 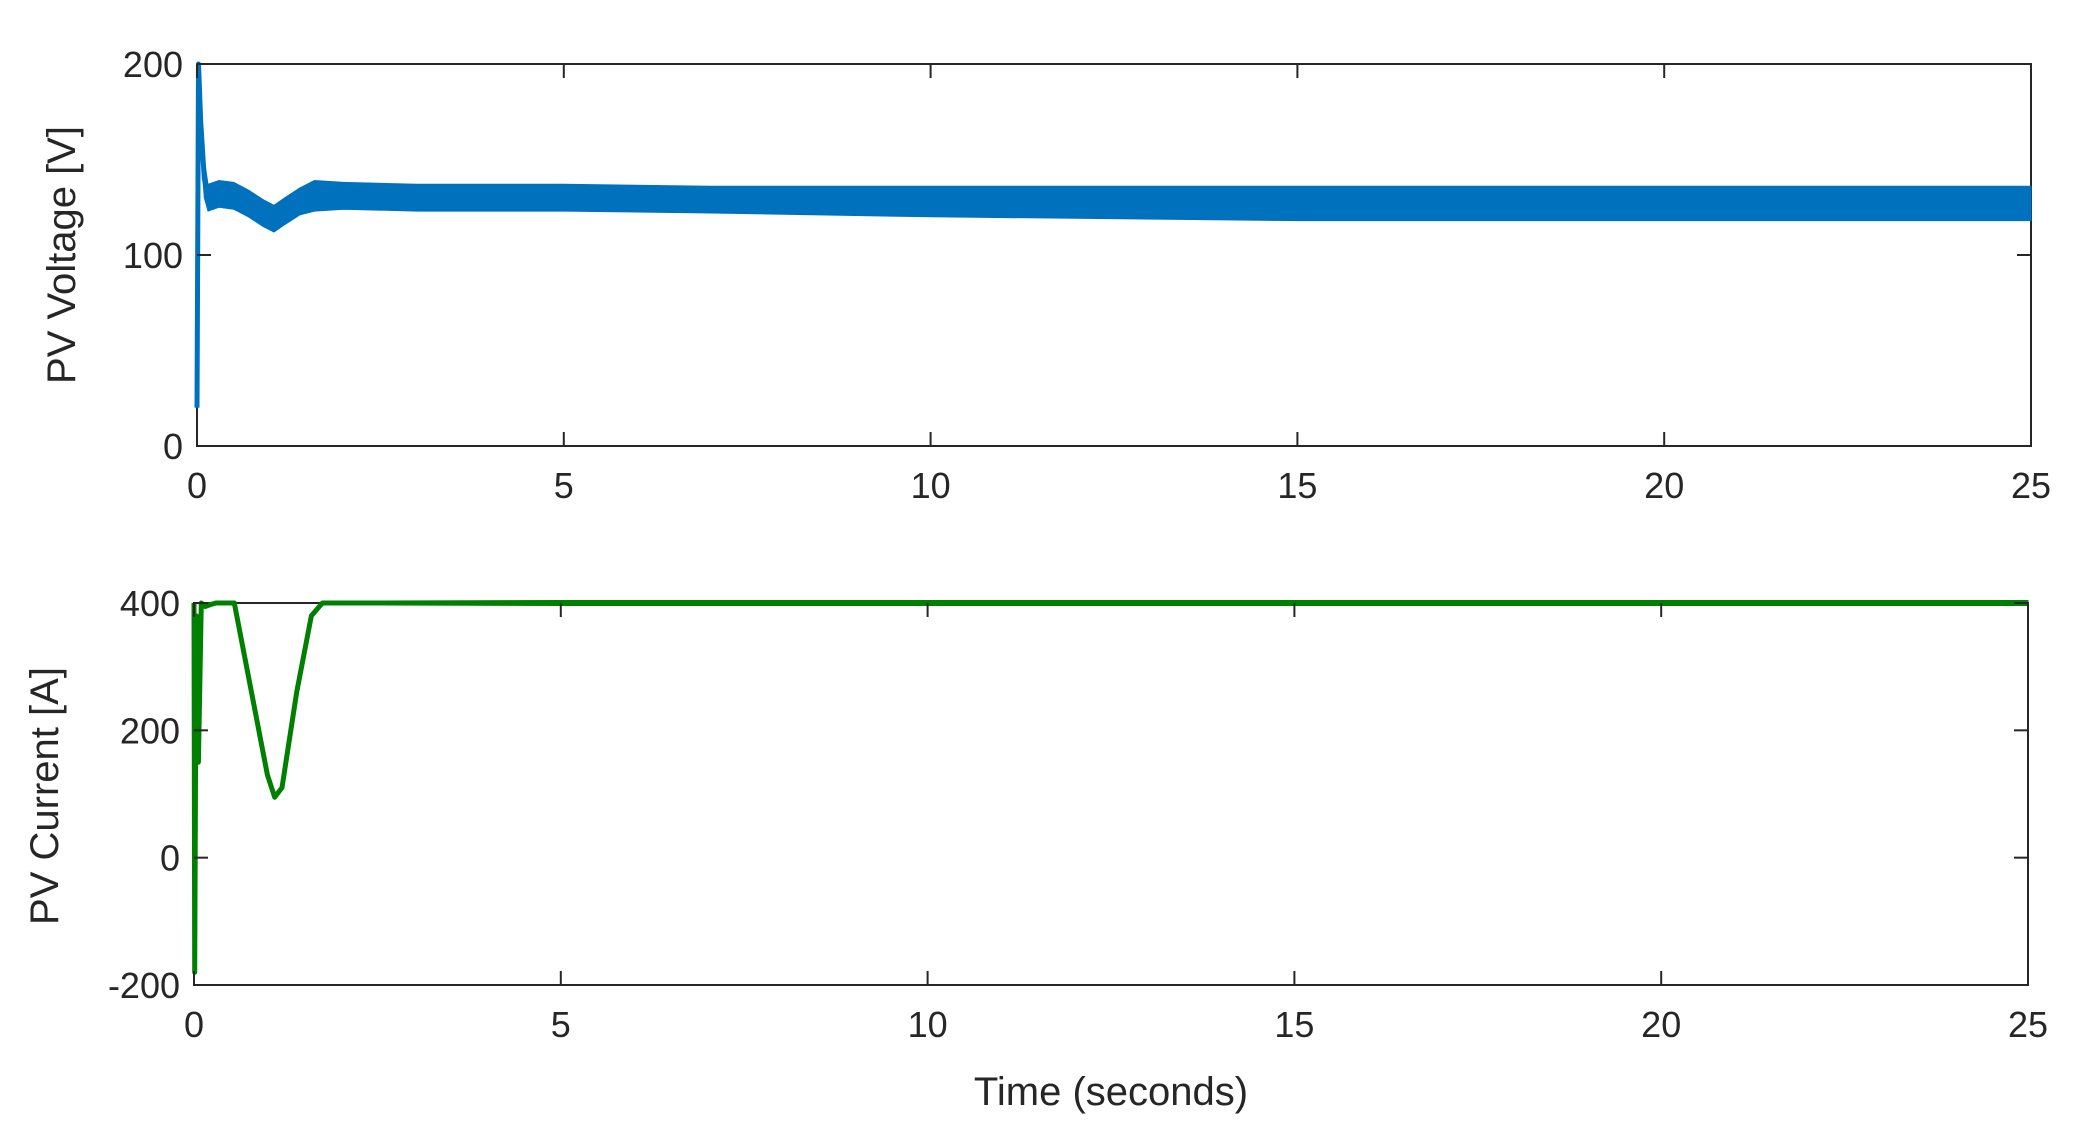 What do you see at coordinates (153, 255) in the screenshot?
I see `voltage-y-tick-label: 100` at bounding box center [153, 255].